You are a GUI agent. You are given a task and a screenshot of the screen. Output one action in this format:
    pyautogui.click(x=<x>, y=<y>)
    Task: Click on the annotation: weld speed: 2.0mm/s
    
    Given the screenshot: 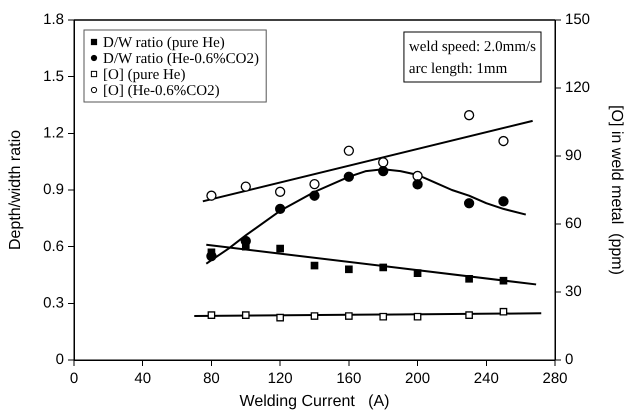 What is the action you would take?
    pyautogui.click(x=472, y=46)
    